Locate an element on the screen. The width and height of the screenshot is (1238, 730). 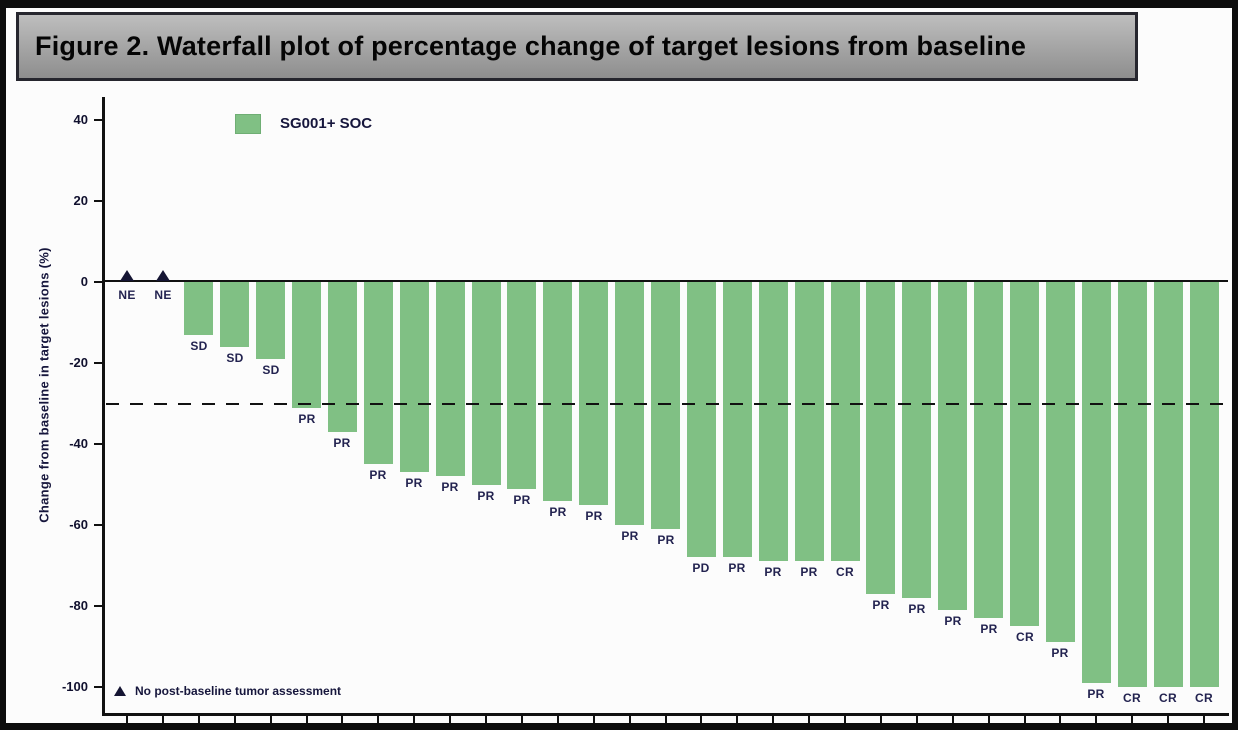
y-axis-tick-label: -100 is located at coordinates (74, 686).